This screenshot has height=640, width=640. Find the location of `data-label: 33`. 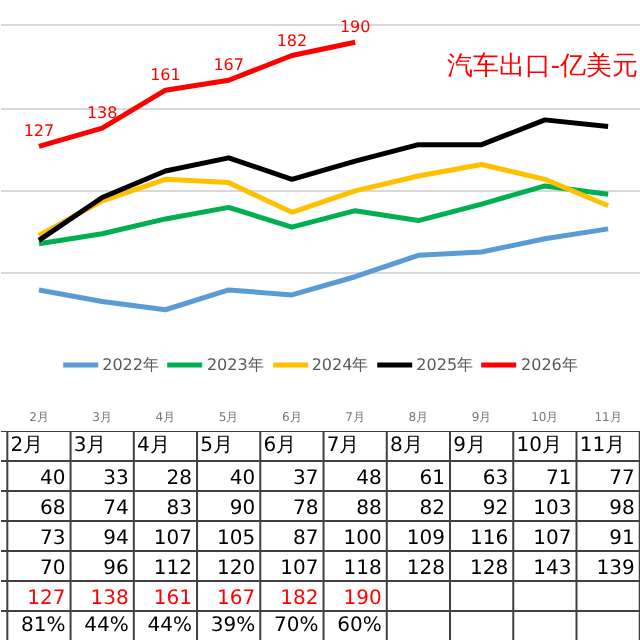

data-label: 33 is located at coordinates (116, 479).